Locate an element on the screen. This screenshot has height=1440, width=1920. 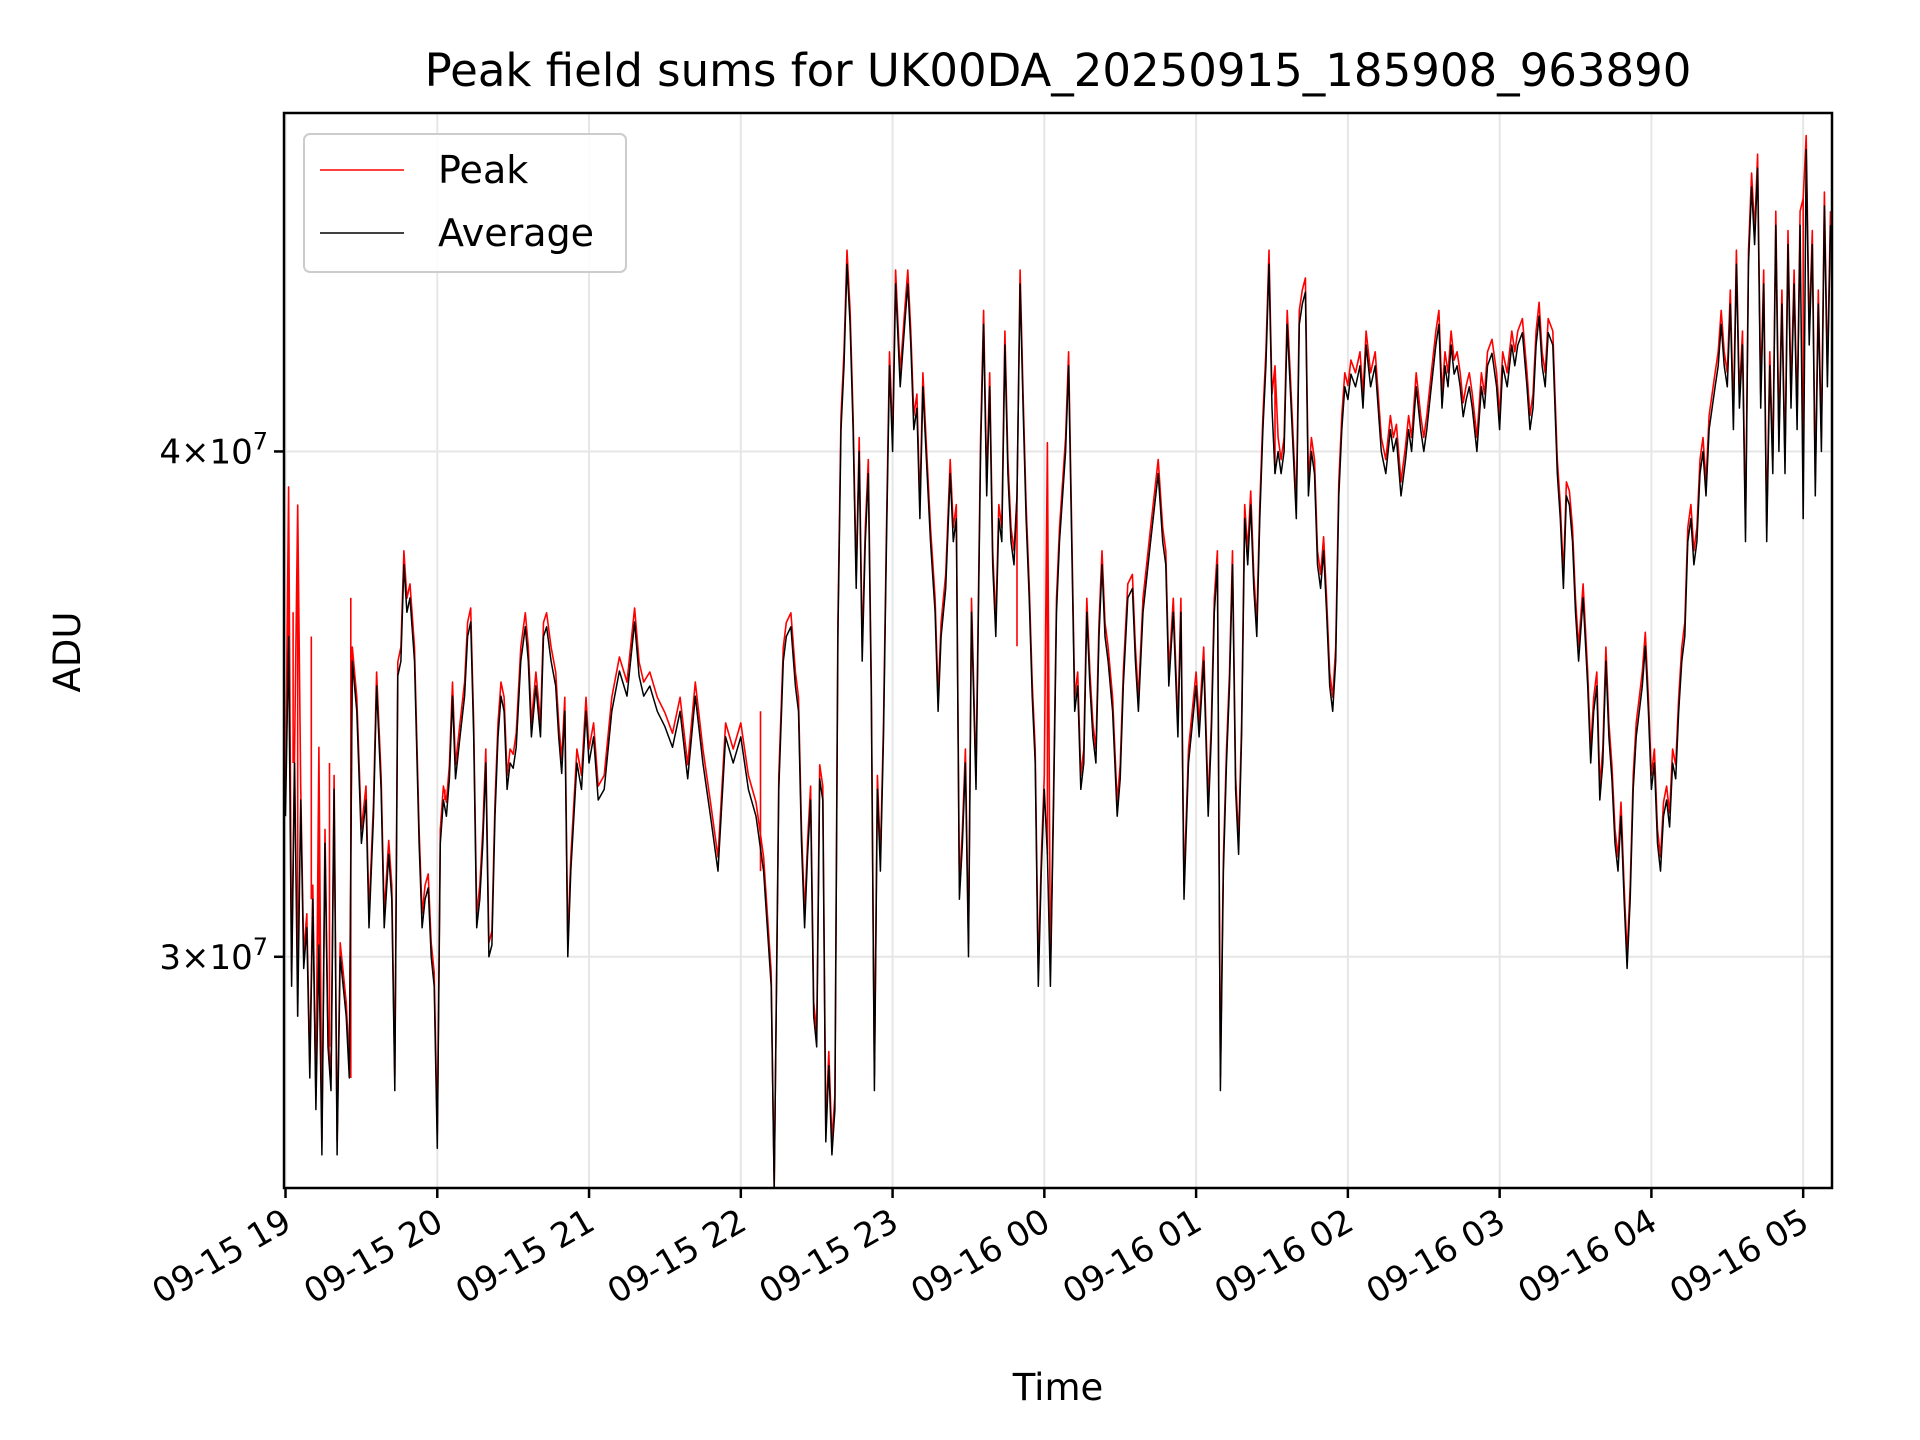
legend-box is located at coordinates (465, 203).